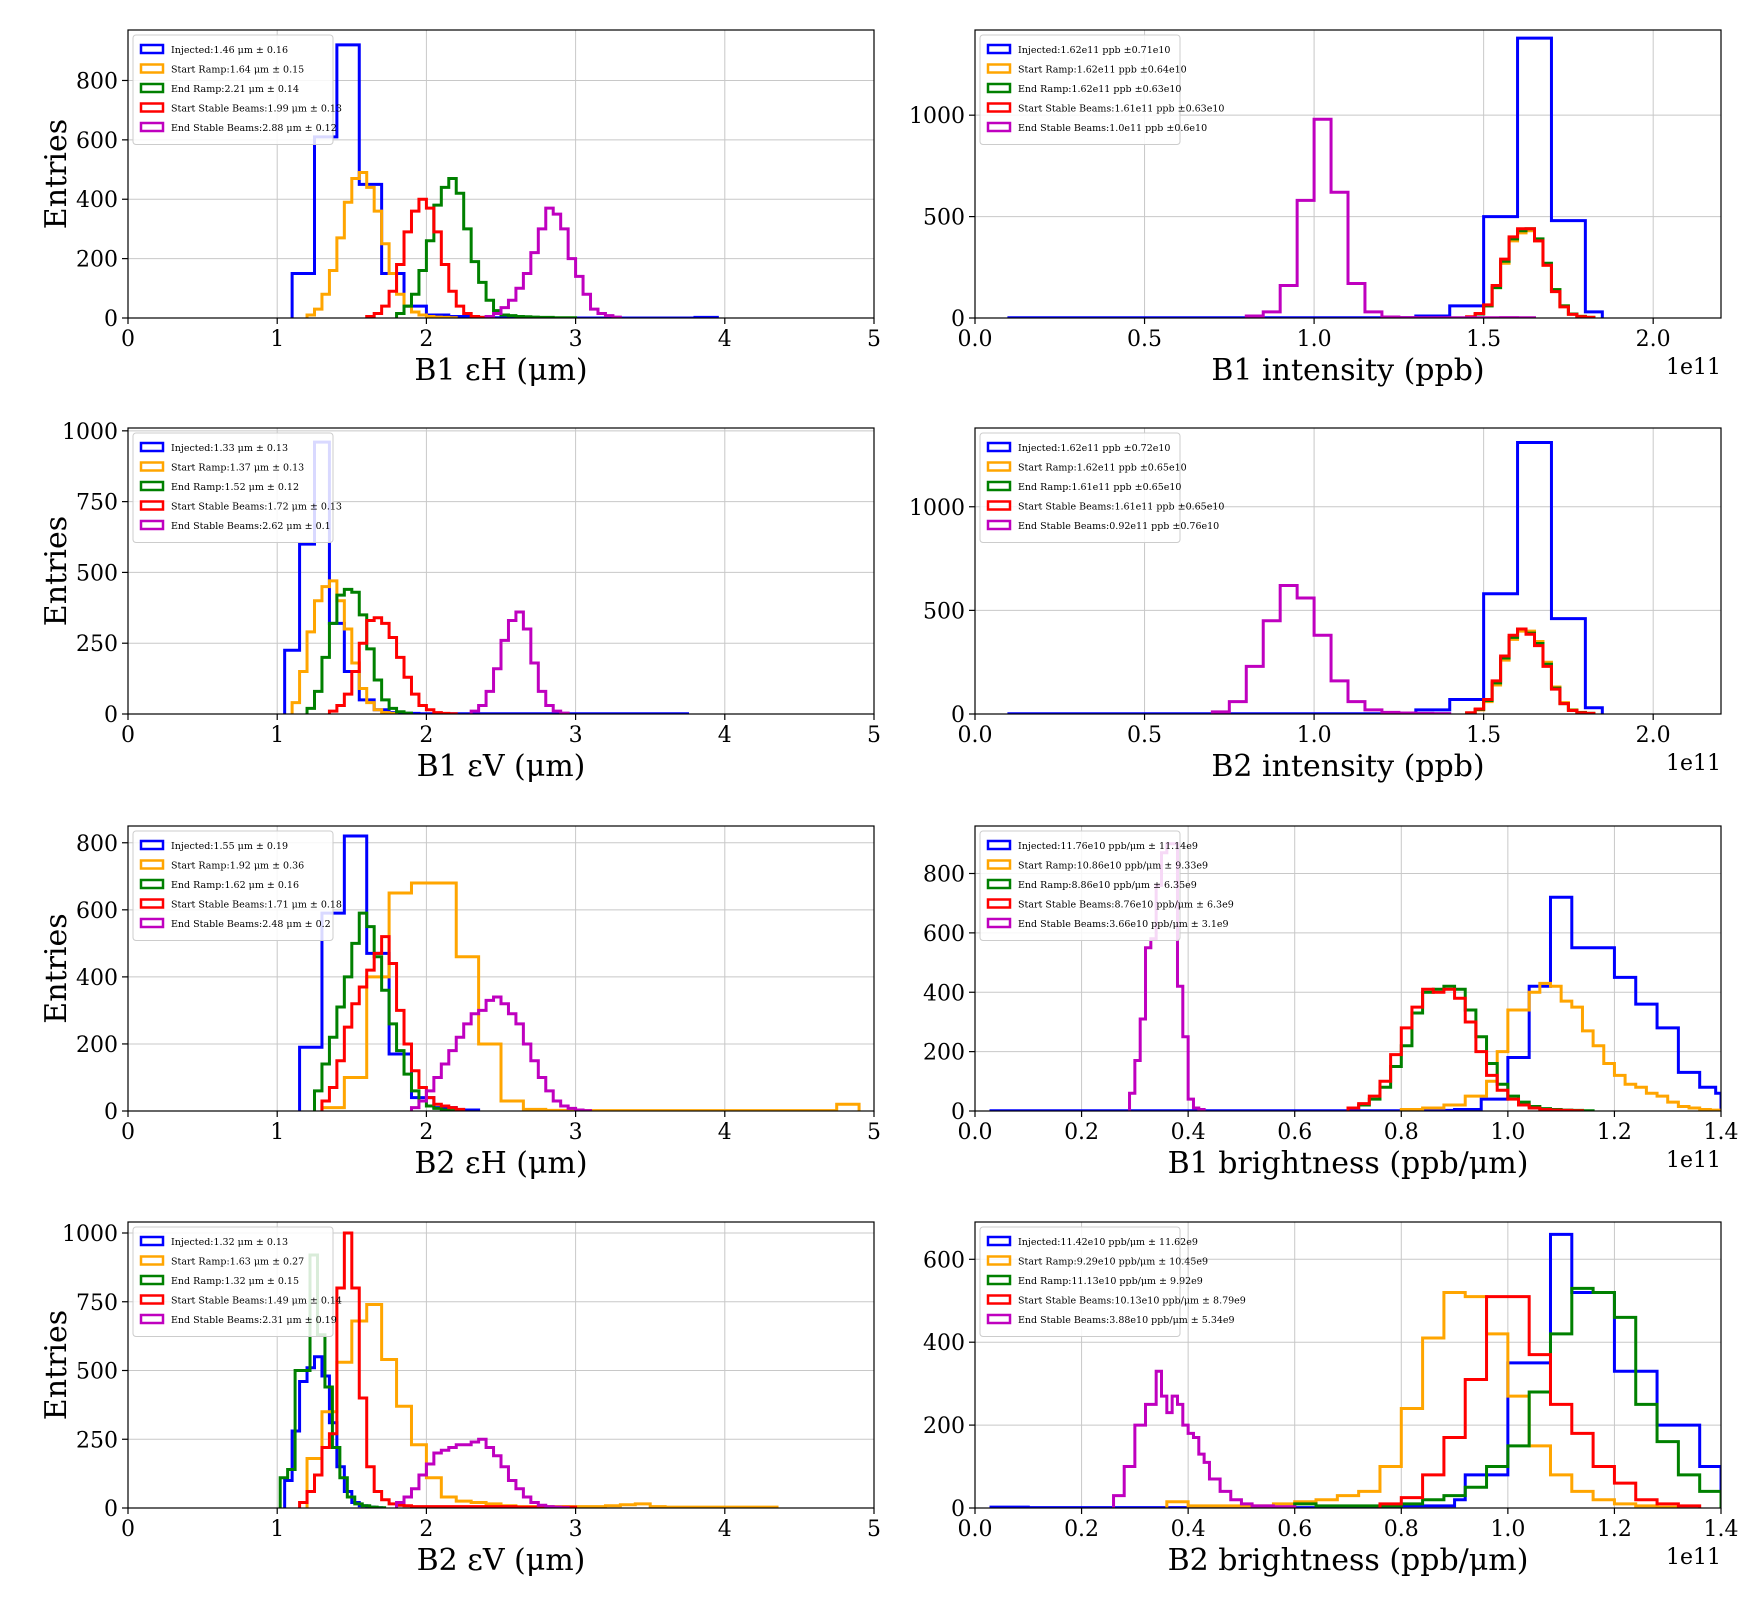 This screenshot has height=1600, width=1760. What do you see at coordinates (229, 1242) in the screenshot?
I see `legend-entry: Injected:1.32 μm ± 0.13` at bounding box center [229, 1242].